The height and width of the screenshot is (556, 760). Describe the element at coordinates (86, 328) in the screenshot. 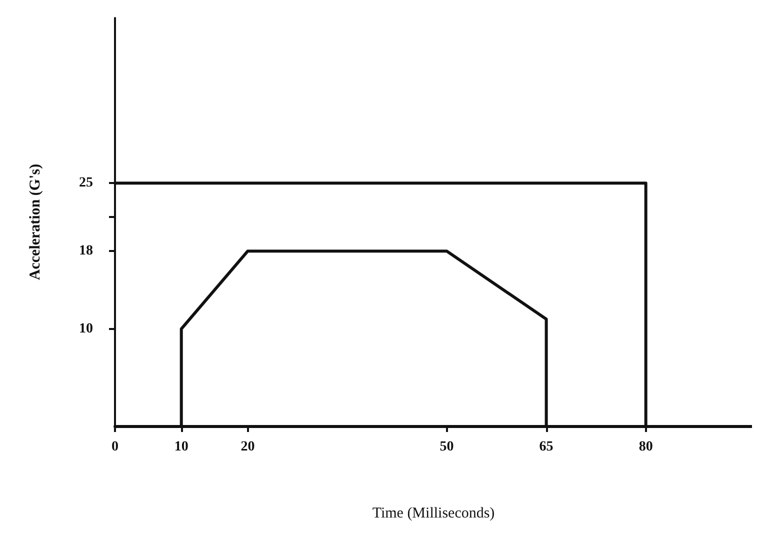

I see `y-tick-label: 10` at that location.